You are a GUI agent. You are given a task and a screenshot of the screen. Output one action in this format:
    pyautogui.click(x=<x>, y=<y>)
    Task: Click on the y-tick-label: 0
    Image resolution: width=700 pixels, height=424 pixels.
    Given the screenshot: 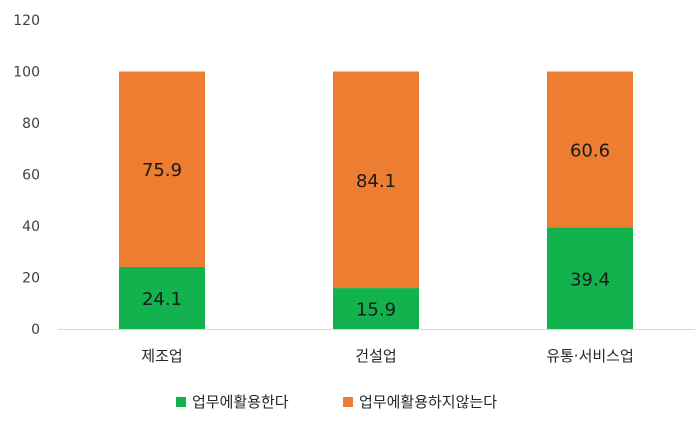 What is the action you would take?
    pyautogui.click(x=35, y=330)
    